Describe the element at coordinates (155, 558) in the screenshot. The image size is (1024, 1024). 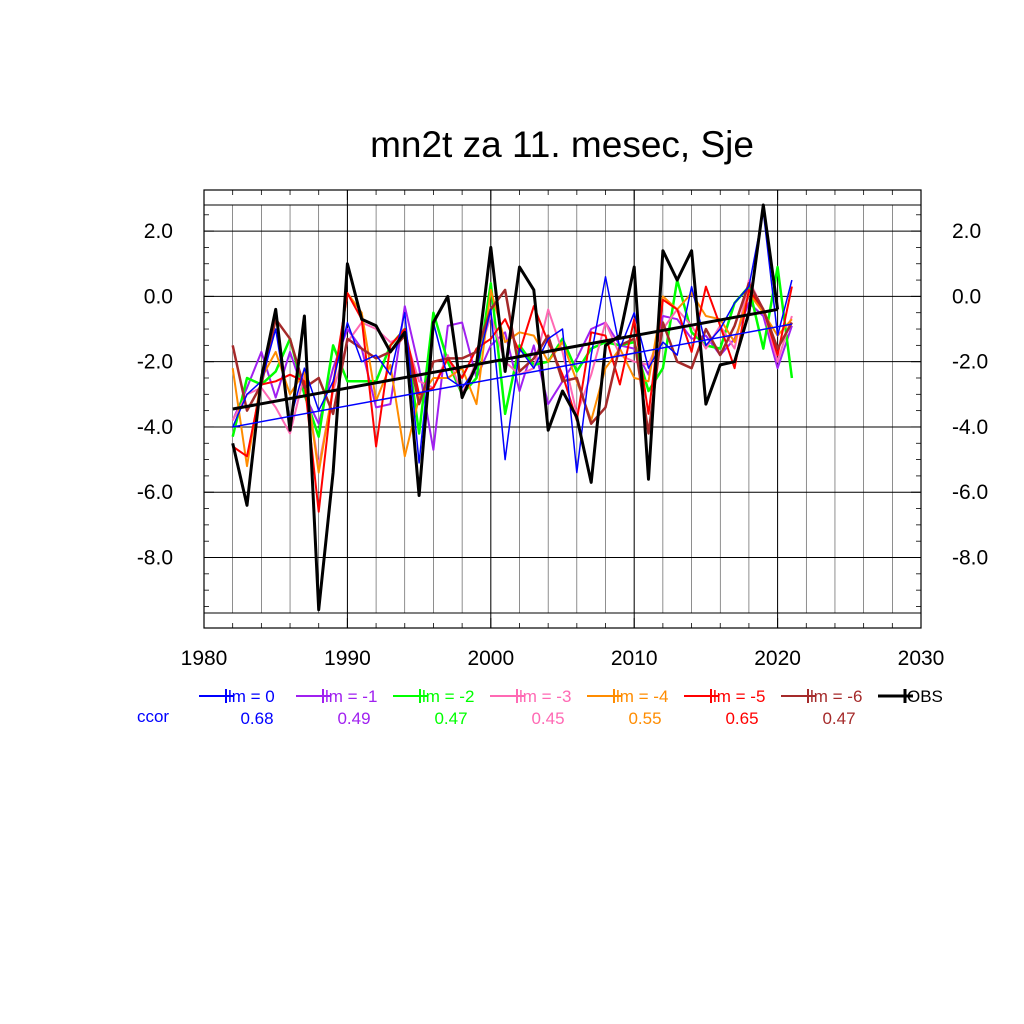
I see `y-tick-label-left: -8.0` at that location.